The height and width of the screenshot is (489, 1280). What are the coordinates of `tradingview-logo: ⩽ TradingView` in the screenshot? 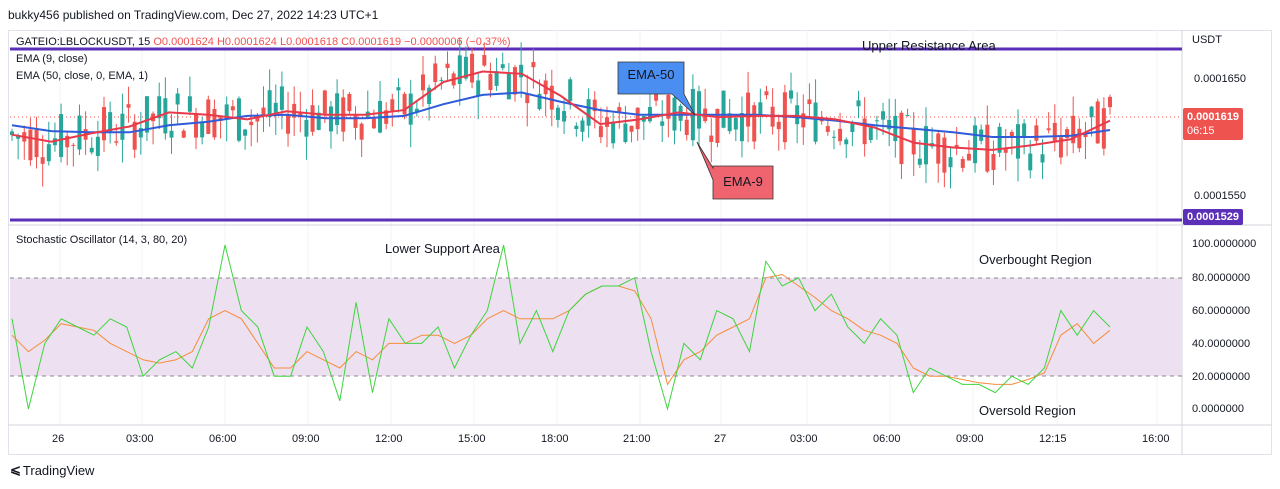 It's located at (52, 470).